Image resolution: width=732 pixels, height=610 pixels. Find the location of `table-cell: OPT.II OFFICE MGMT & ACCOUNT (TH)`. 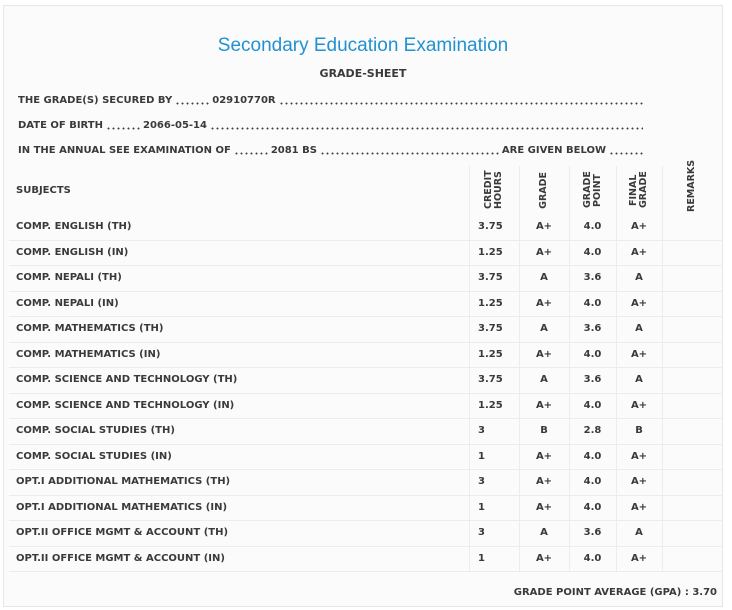

table-cell: OPT.II OFFICE MGMT & ACCOUNT (TH) is located at coordinates (122, 533).